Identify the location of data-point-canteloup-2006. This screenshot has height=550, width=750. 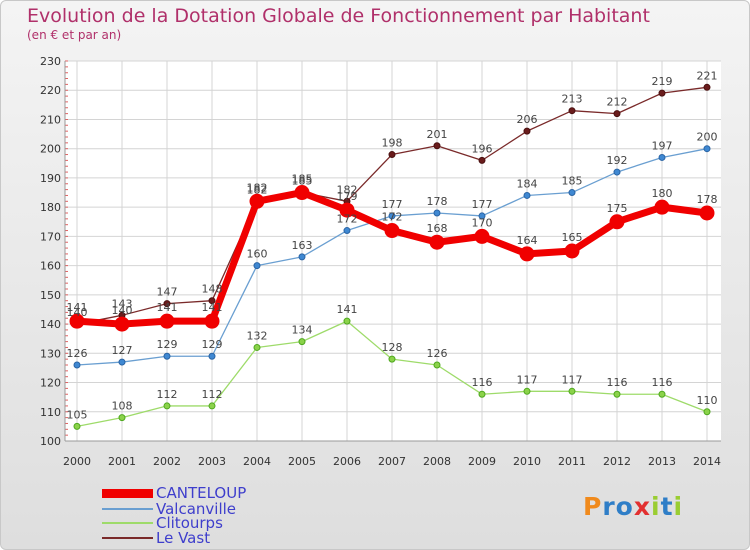
(347, 210).